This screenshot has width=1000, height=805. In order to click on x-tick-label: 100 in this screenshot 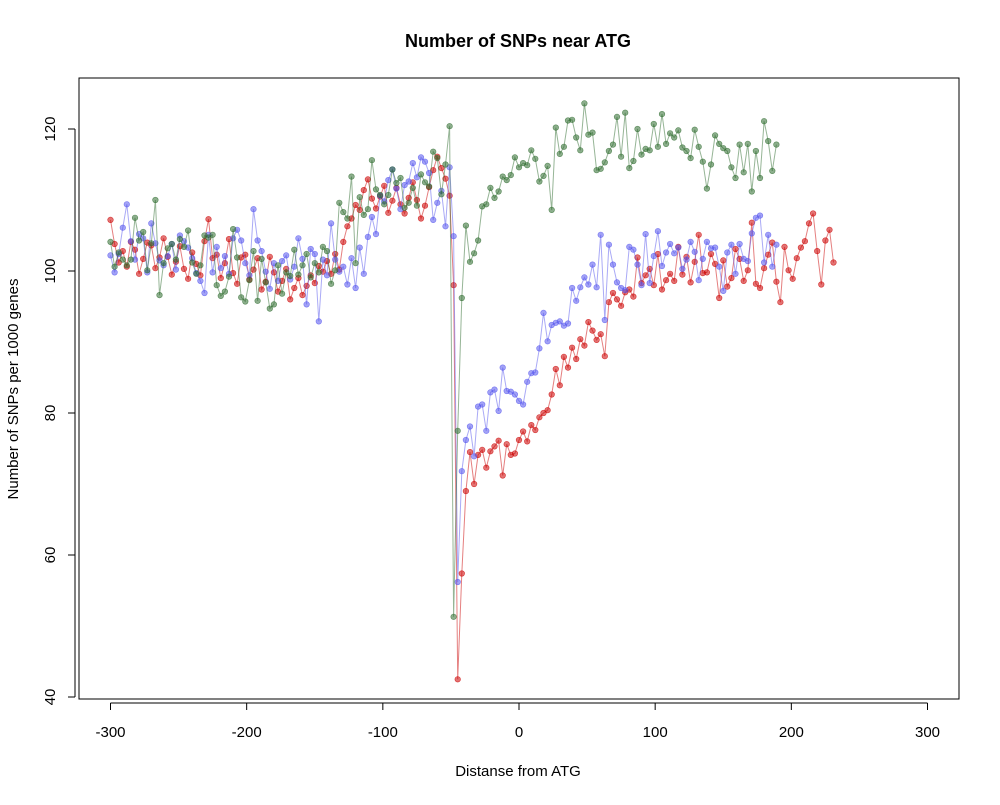, I will do `click(655, 732)`.